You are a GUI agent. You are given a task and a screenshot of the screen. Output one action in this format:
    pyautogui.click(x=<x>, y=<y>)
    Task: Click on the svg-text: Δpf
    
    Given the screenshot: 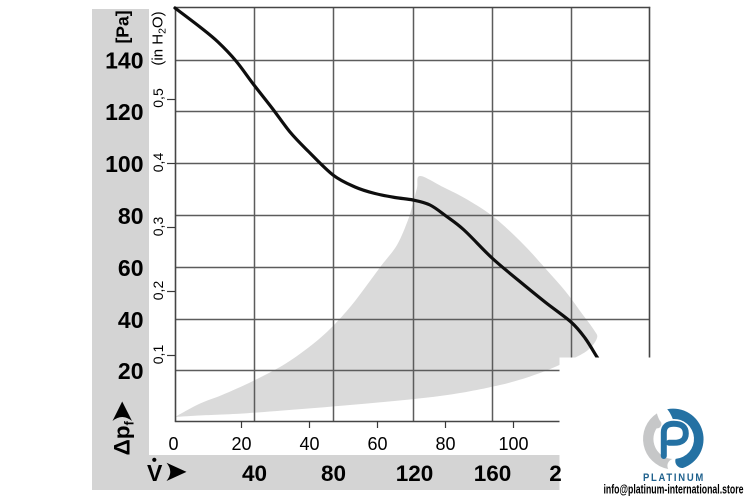 What is the action you would take?
    pyautogui.click(x=123, y=438)
    